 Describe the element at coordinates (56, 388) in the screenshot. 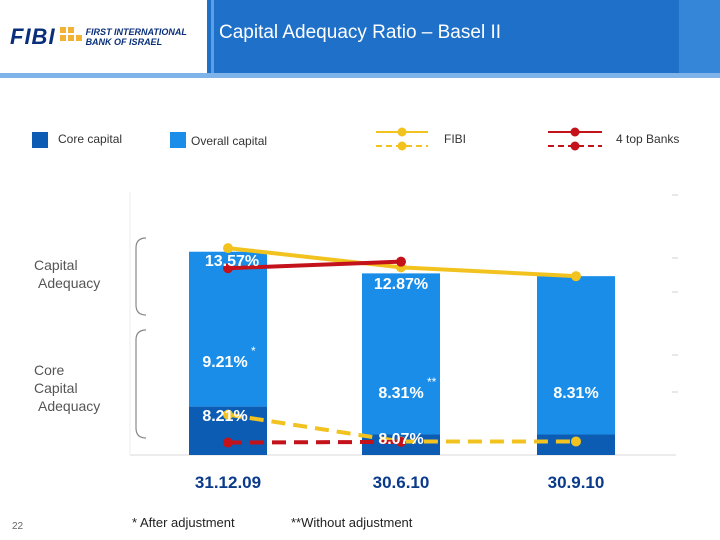

I see `core-adequacy-line-2: Capital` at that location.